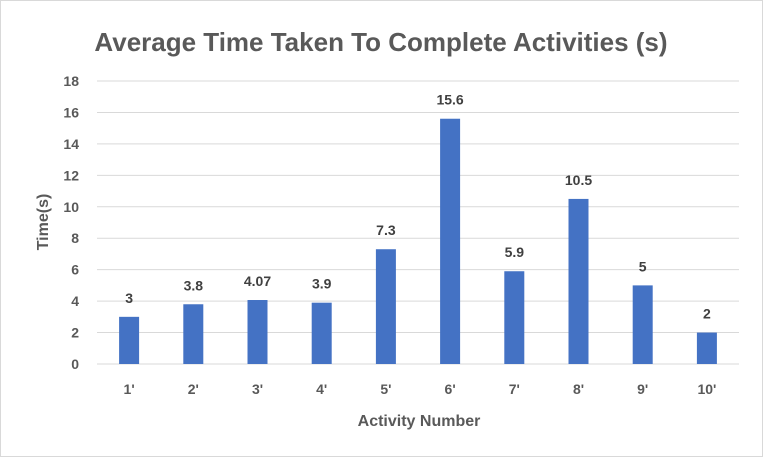 Image resolution: width=763 pixels, height=457 pixels. What do you see at coordinates (71, 112) in the screenshot?
I see `y-tick-label: 16` at bounding box center [71, 112].